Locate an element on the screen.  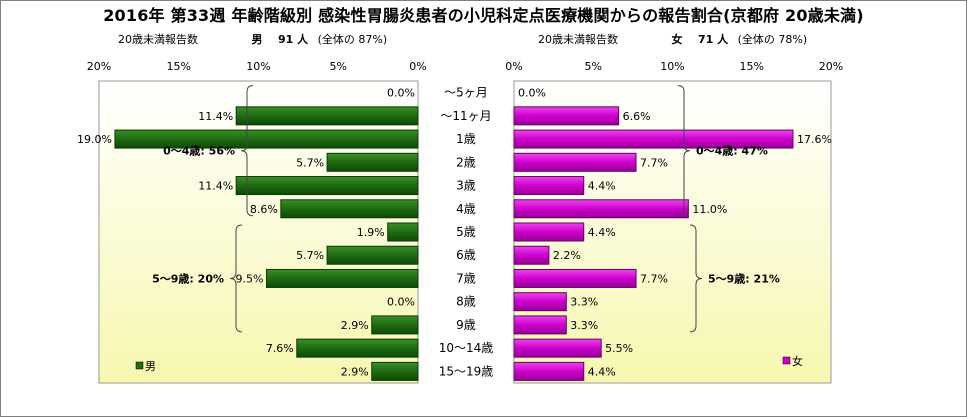
right-header-group: 女 is located at coordinates (677, 39).